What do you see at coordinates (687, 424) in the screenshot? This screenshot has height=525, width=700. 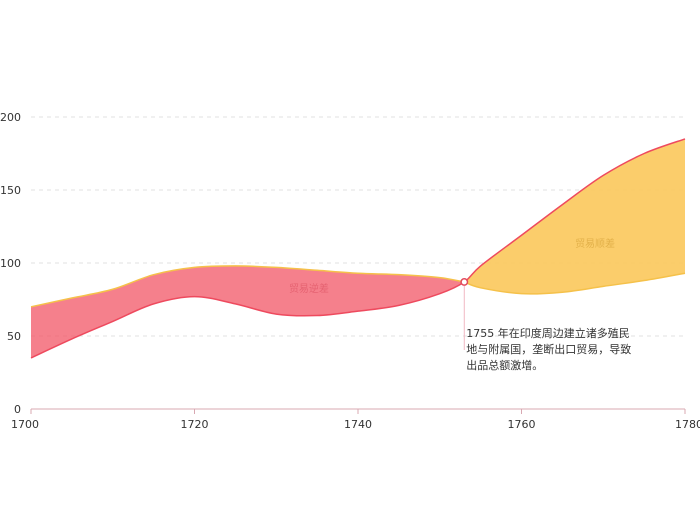 I see `x-tick-label: 1780` at bounding box center [687, 424].